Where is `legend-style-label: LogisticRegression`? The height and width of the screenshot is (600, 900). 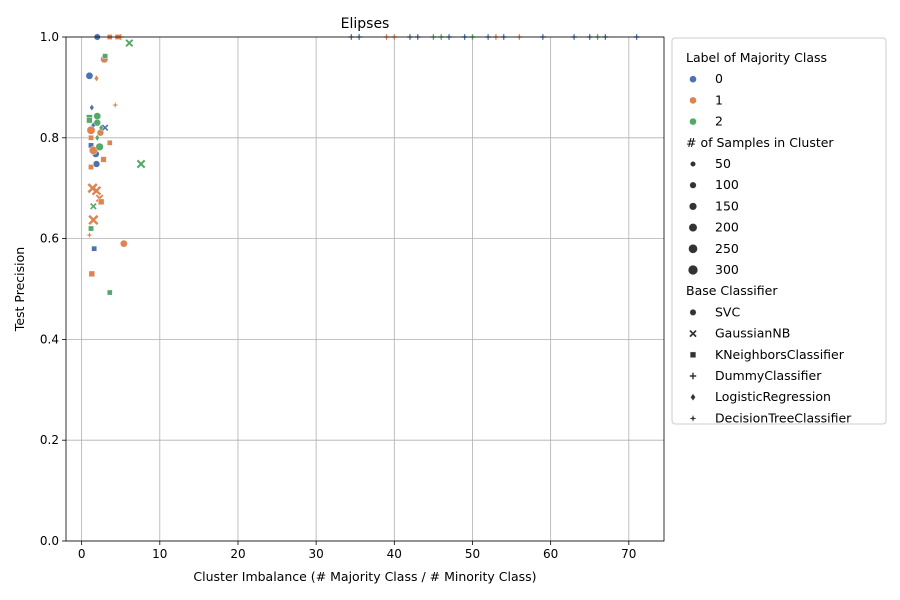
legend-style-label: LogisticRegression is located at coordinates (773, 396).